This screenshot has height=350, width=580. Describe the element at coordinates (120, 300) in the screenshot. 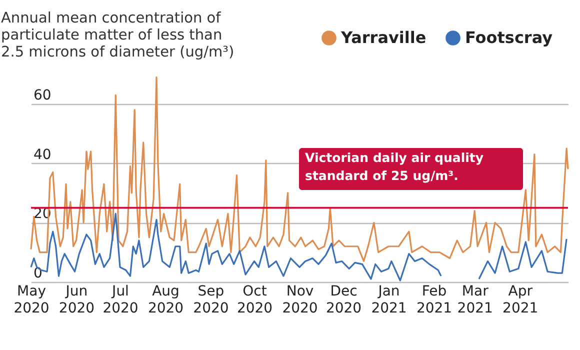

I see `x-tick-label: Jul 2020` at that location.